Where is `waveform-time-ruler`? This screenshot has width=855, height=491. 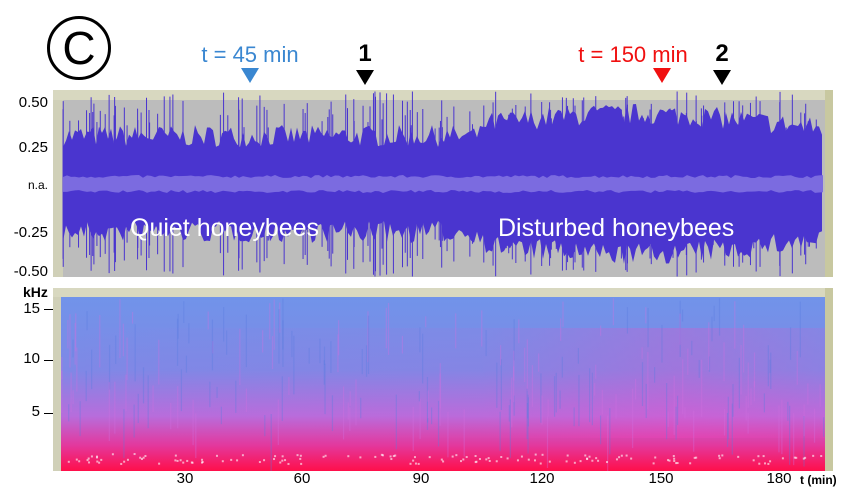
waveform-time-ruler is located at coordinates (443, 95).